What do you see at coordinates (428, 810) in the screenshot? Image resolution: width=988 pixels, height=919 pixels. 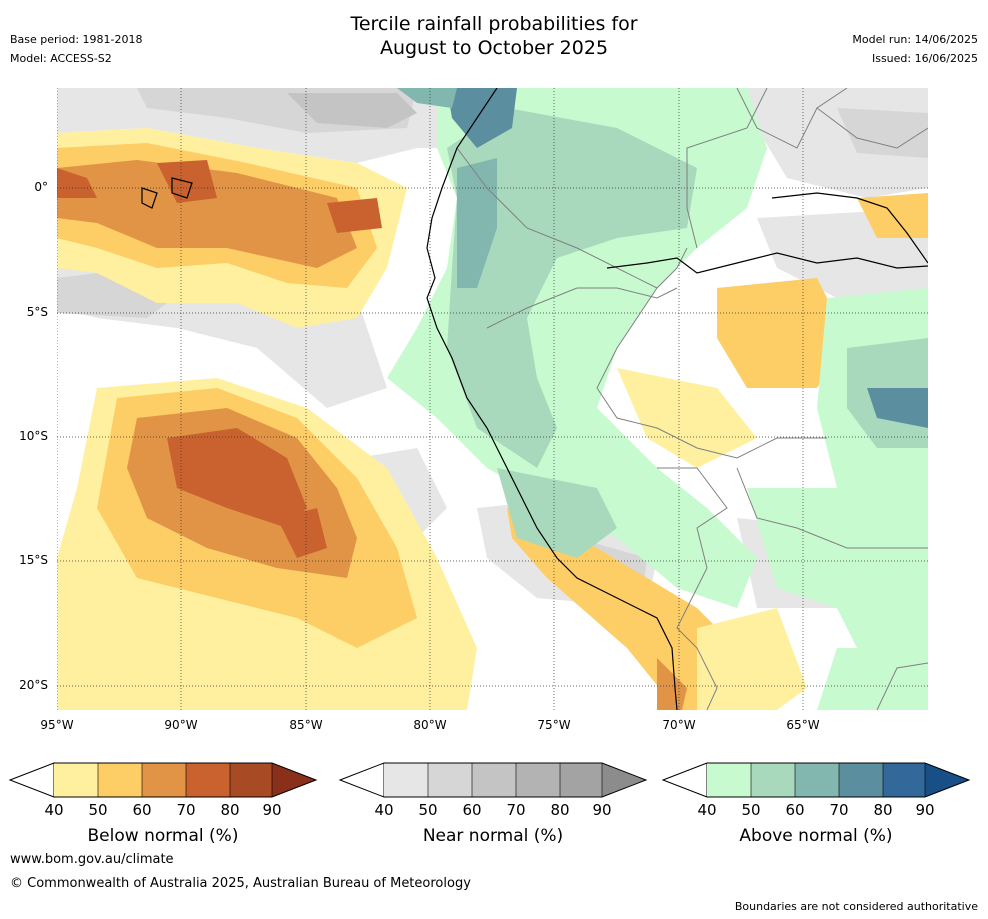 I see `near-tick-50: 50` at bounding box center [428, 810].